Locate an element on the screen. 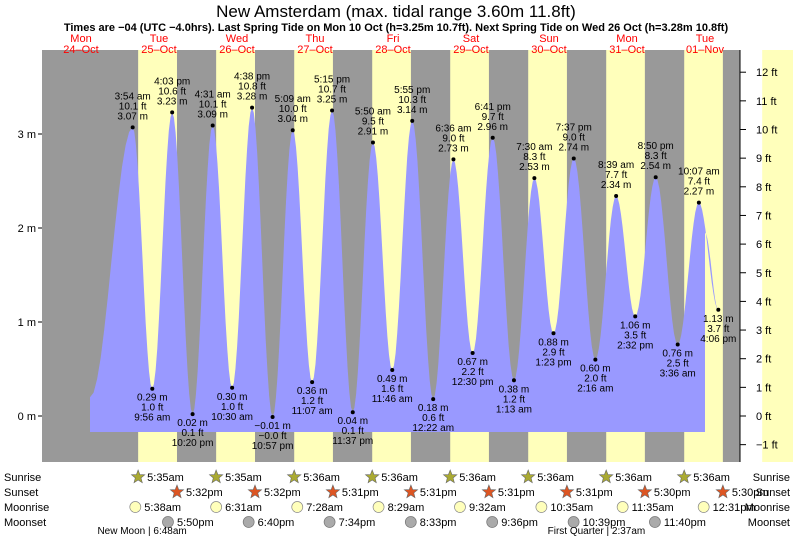  tide-height-m: 3.09 m is located at coordinates (212, 115).